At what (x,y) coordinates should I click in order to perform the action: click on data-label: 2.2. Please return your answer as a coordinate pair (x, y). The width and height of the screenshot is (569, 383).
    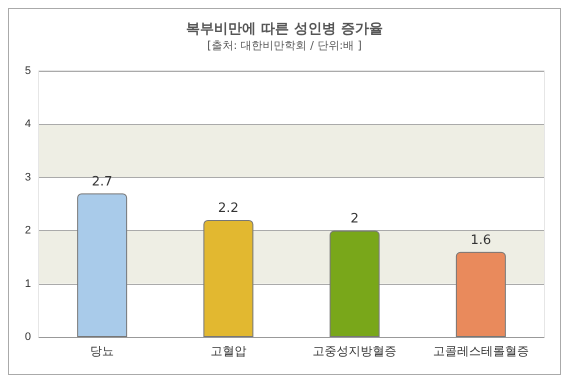
    Looking at the image, I should click on (228, 208).